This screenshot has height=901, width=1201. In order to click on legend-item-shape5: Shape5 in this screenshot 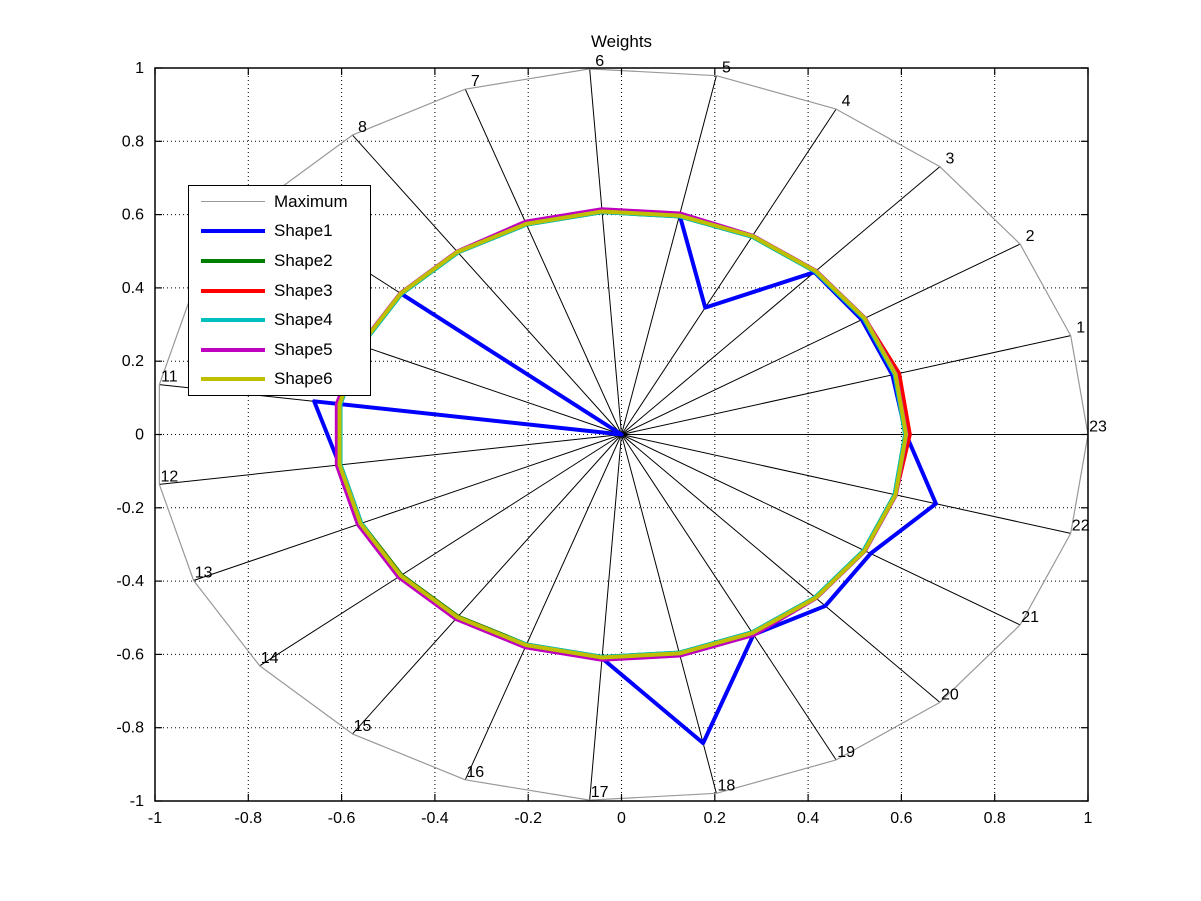, I will do `click(279, 350)`.